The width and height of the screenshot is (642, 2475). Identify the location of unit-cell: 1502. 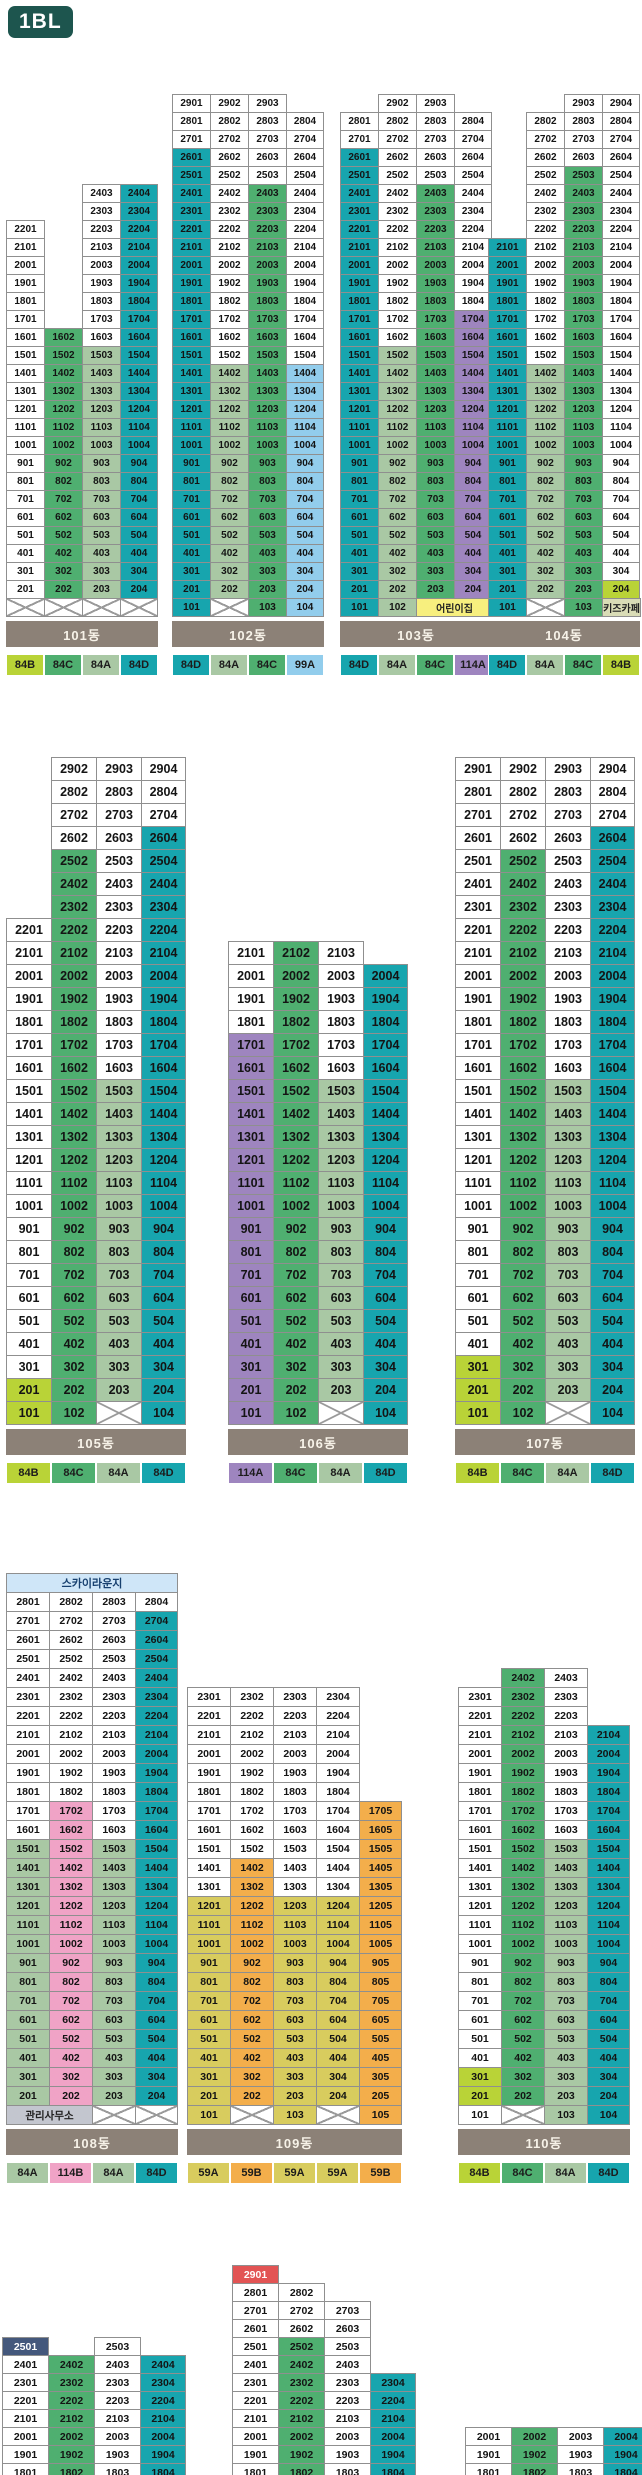
(229, 355).